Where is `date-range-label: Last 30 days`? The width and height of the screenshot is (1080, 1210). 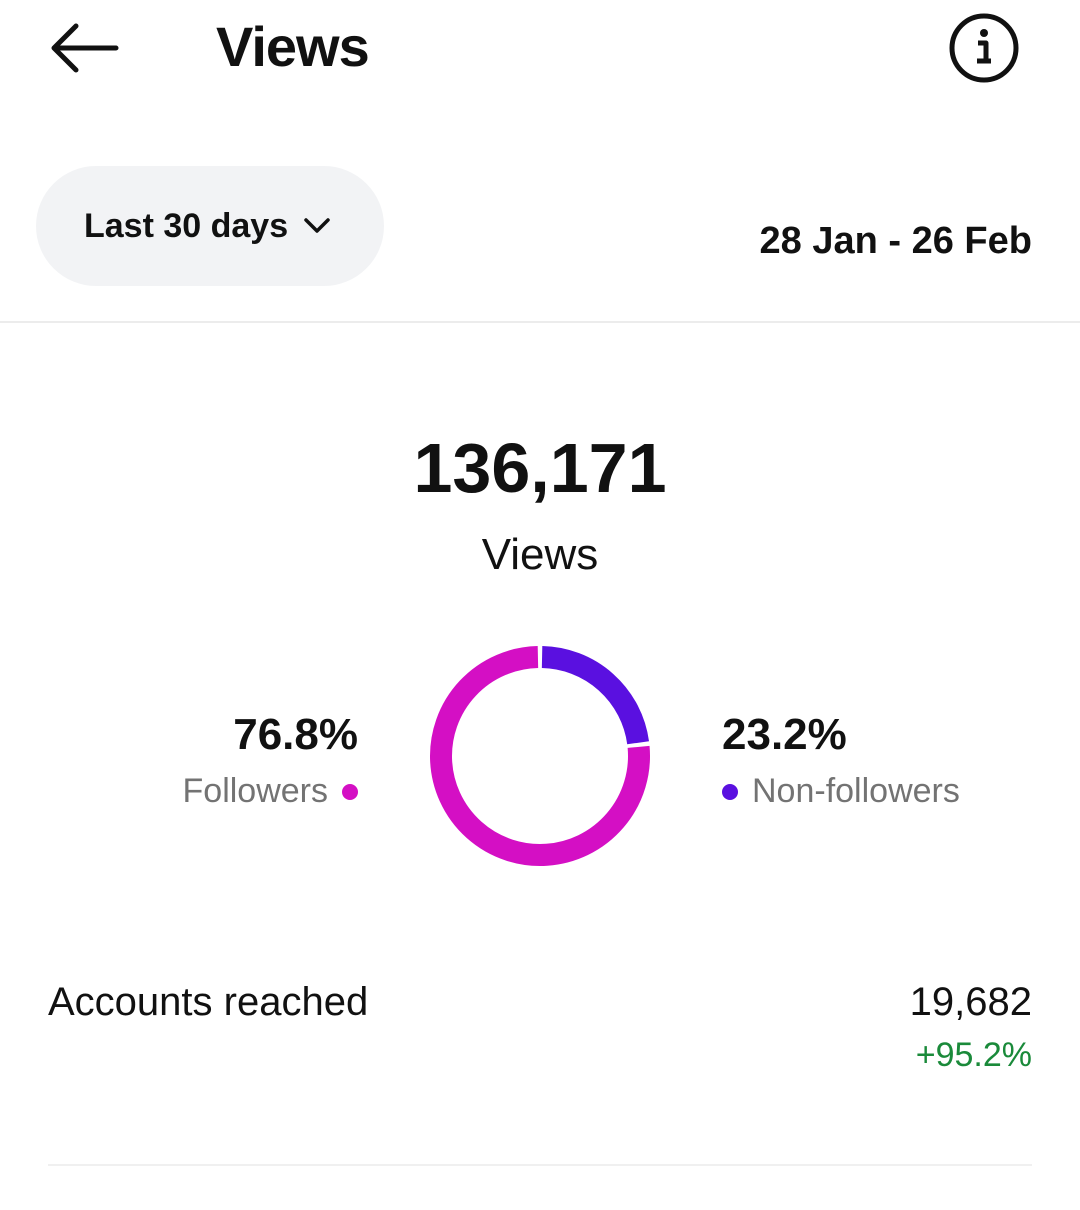 date-range-label: Last 30 days is located at coordinates (186, 225).